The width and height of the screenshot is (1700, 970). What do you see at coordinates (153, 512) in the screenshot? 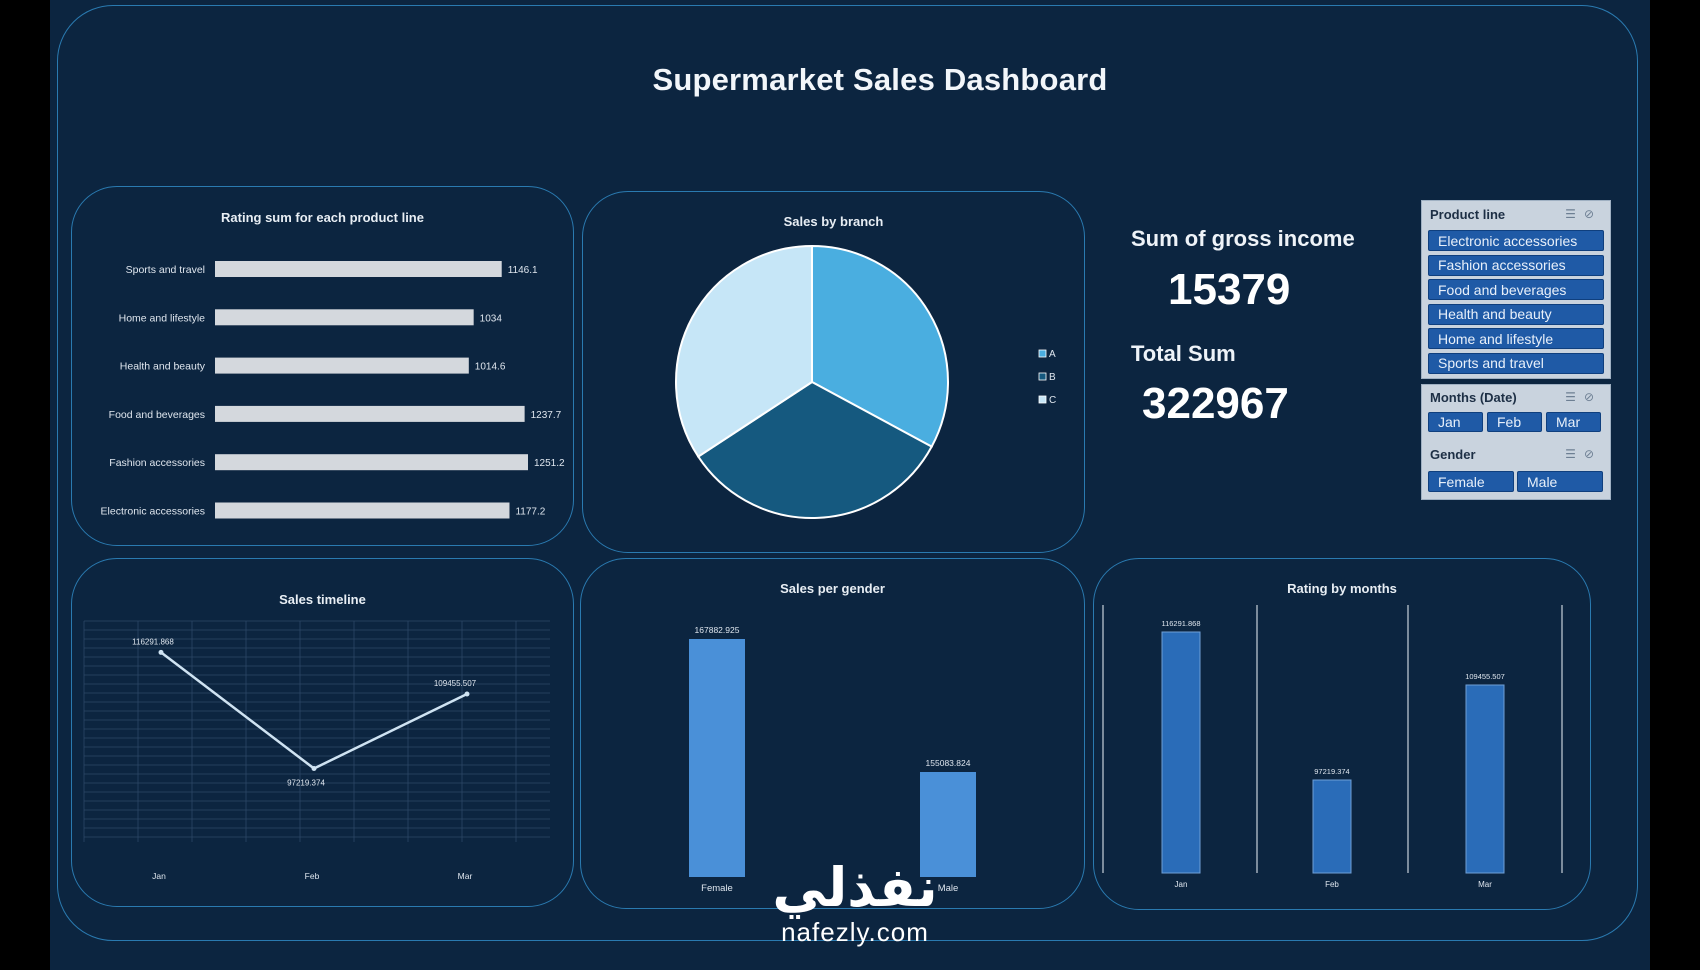
I see `rating-category-label: Electronic accessories` at bounding box center [153, 512].